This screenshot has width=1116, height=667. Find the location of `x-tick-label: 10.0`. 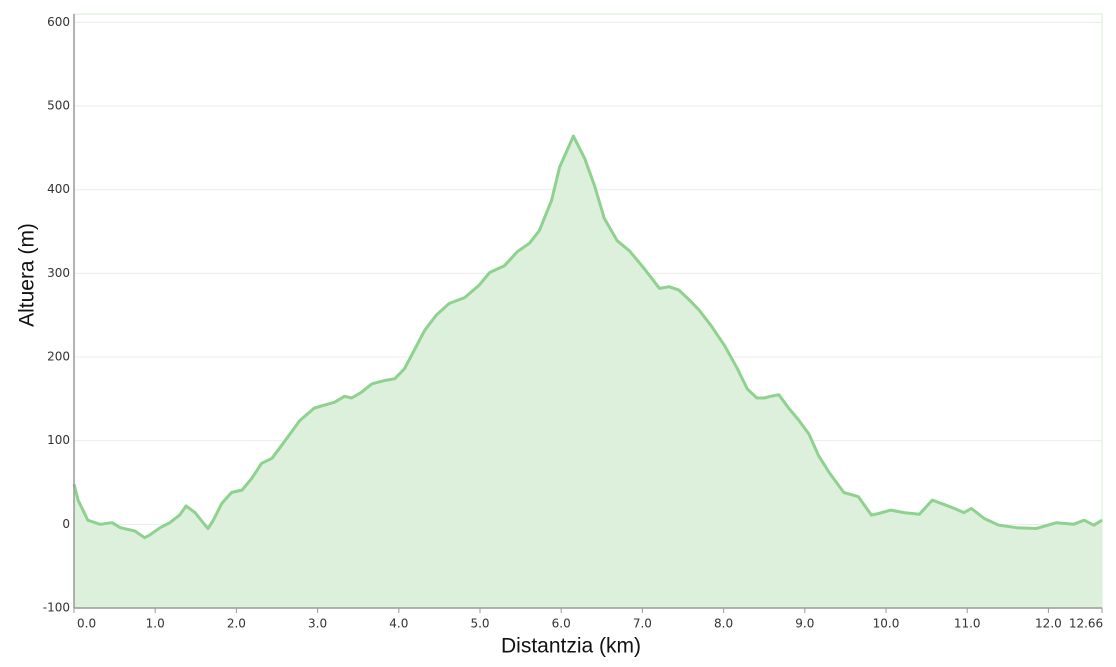

x-tick-label: 10.0 is located at coordinates (886, 624).